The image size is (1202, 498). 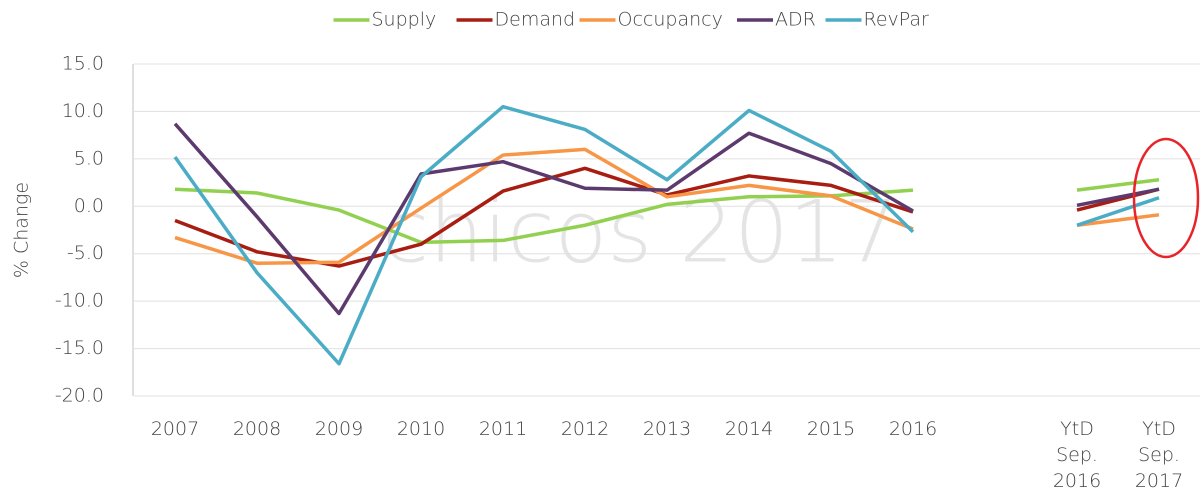 I want to click on y-tick-label: 10.0, so click(x=83, y=111).